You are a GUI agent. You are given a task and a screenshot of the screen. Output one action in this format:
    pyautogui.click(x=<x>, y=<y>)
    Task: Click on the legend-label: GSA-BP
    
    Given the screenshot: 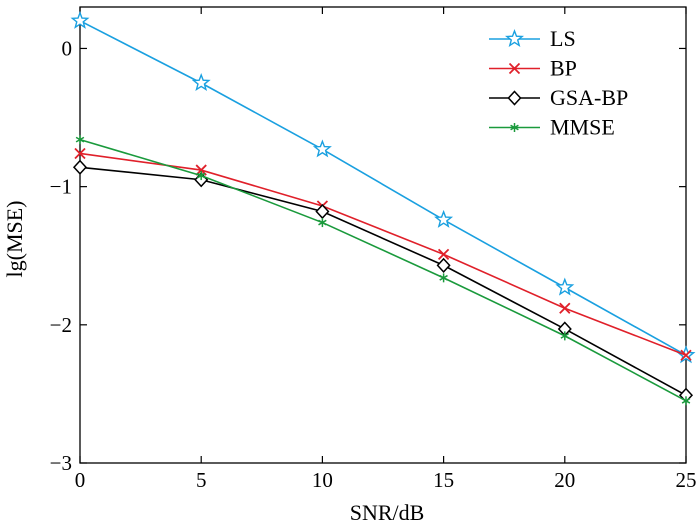 What is the action you would take?
    pyautogui.click(x=589, y=97)
    